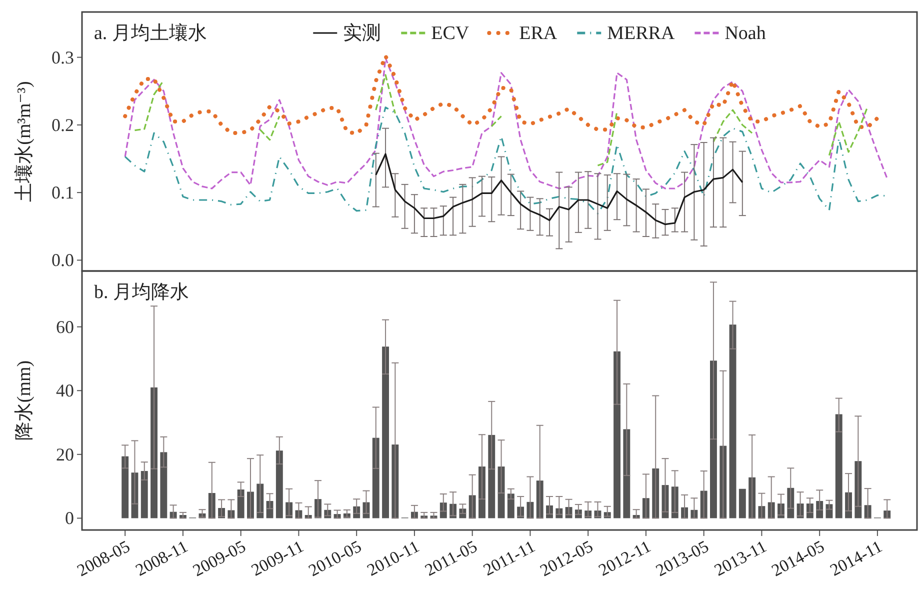 Image resolution: width=920 pixels, height=595 pixels. Describe the element at coordinates (65, 326) in the screenshot. I see `y-tick-label: 60` at that location.